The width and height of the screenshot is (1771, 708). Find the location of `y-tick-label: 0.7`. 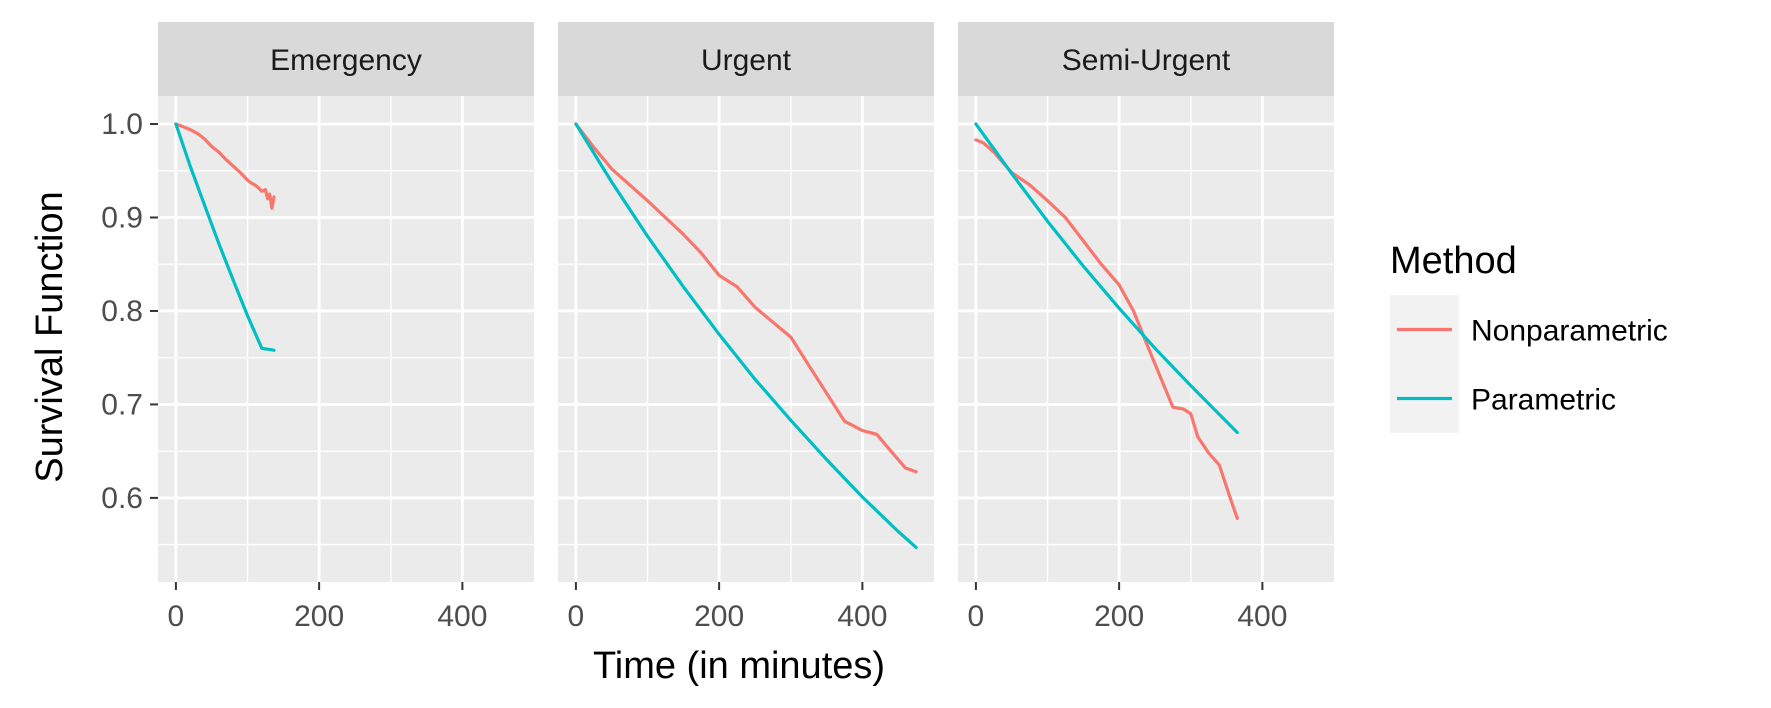

y-tick-label: 0.7 is located at coordinates (122, 404).